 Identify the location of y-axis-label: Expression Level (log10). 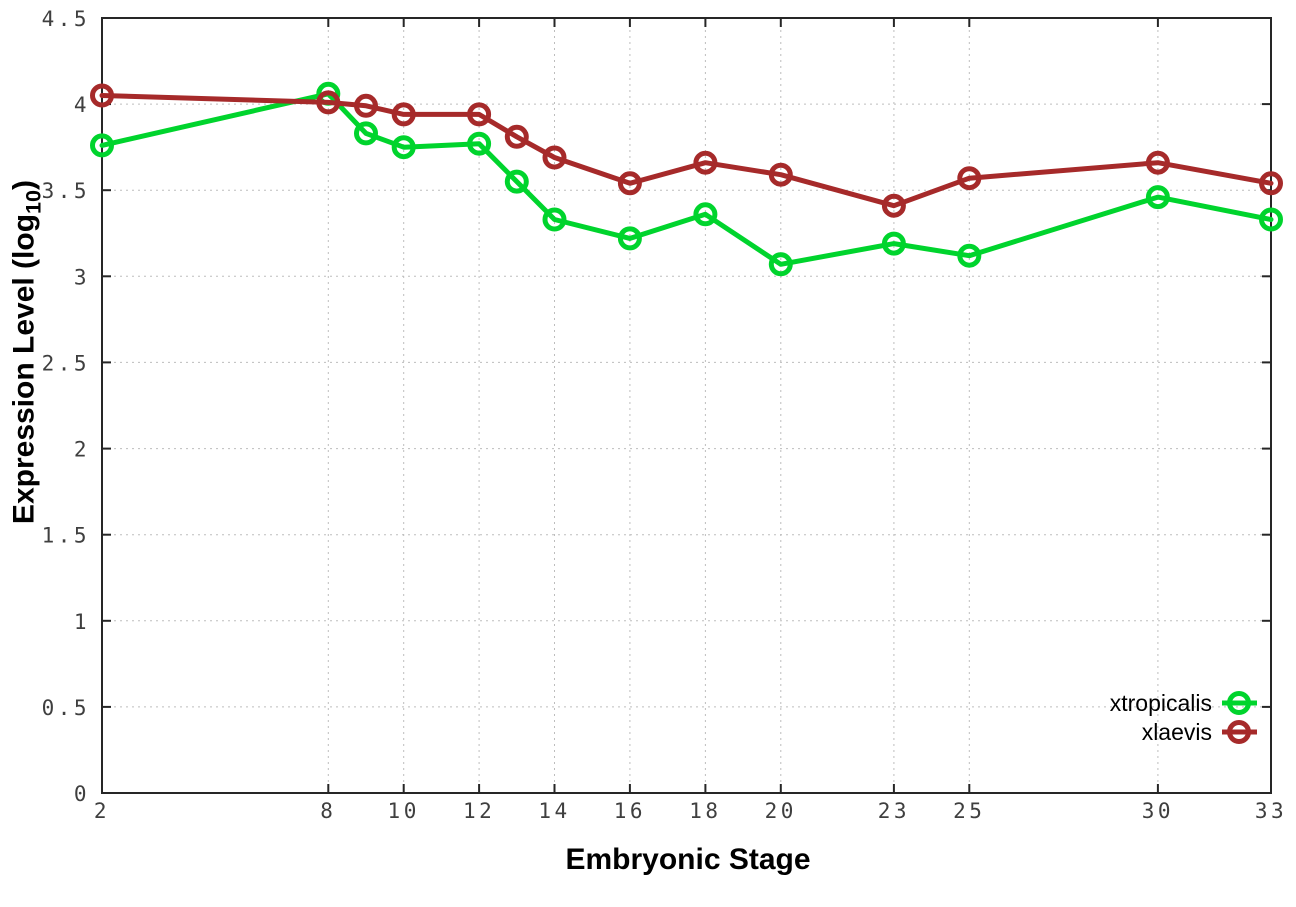
(27, 352).